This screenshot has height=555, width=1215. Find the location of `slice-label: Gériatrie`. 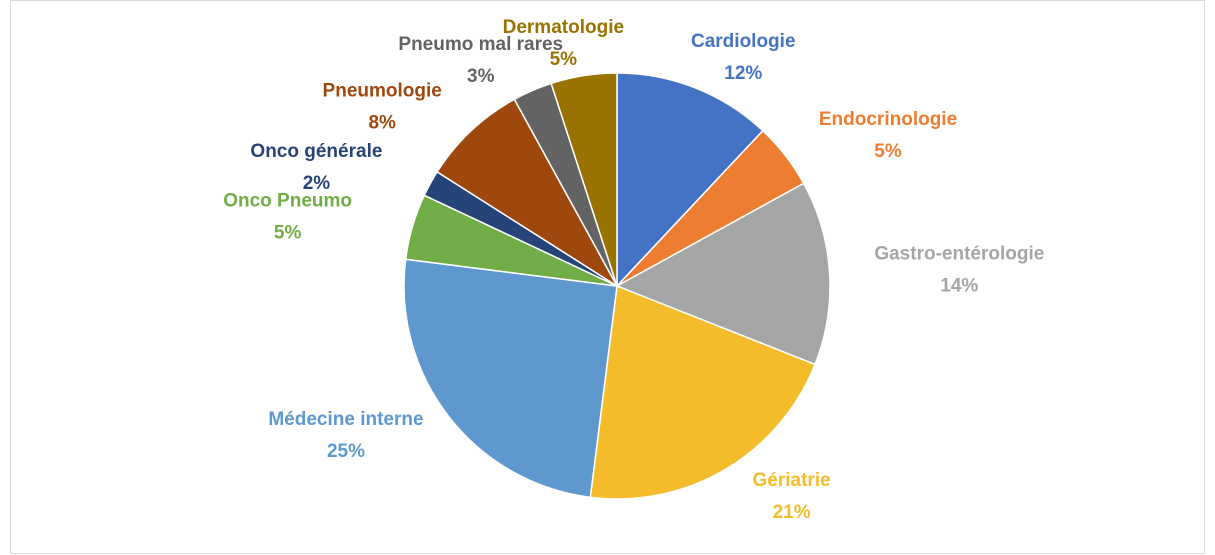

slice-label: Gériatrie is located at coordinates (792, 480).